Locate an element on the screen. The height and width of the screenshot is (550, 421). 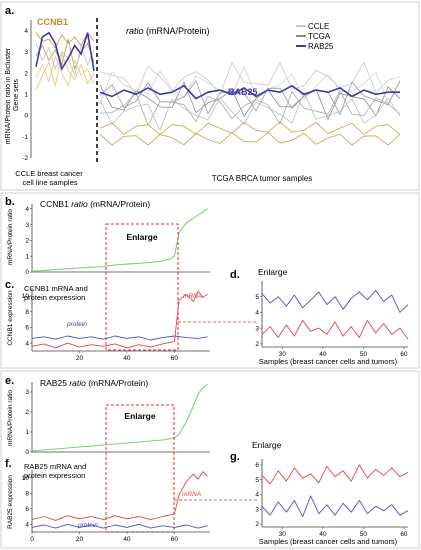
legend-tcga: TCGA is located at coordinates (319, 36).